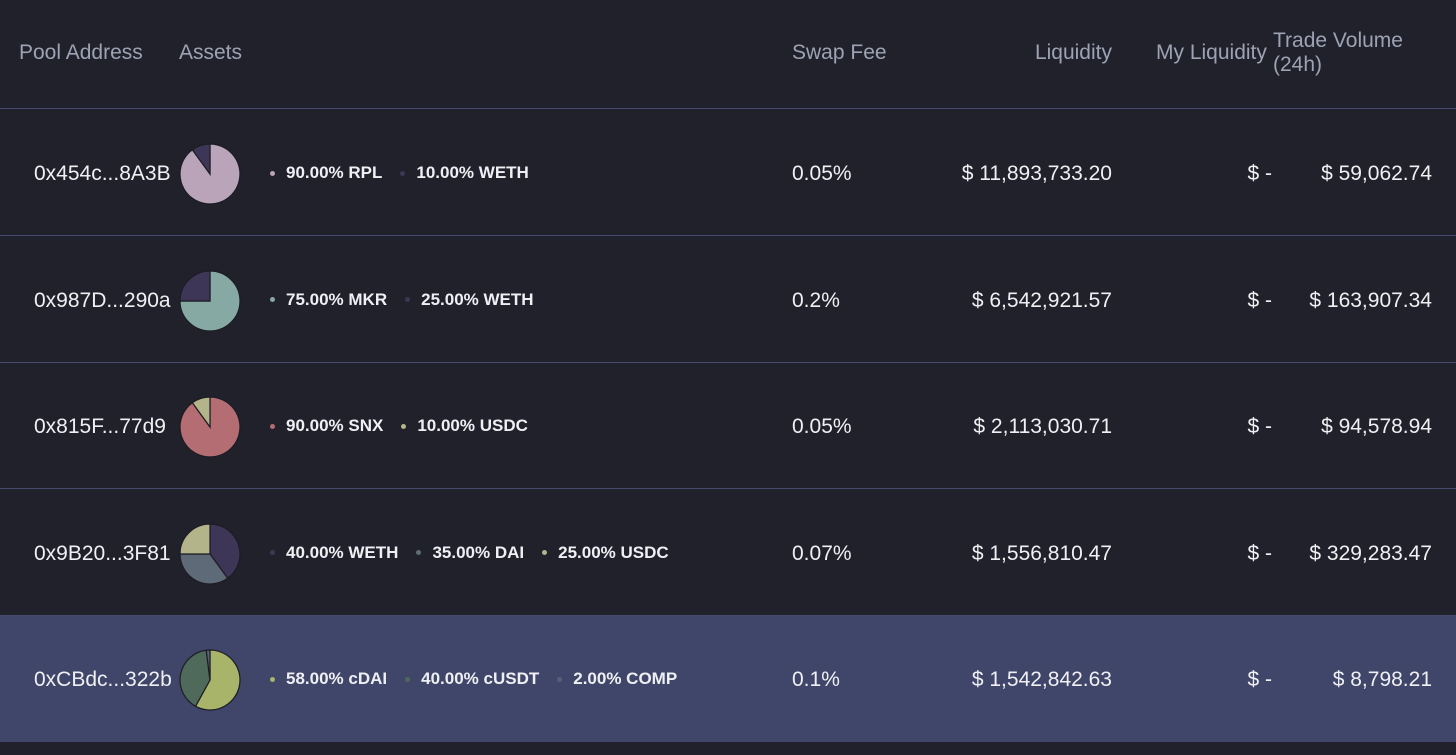  Describe the element at coordinates (839, 52) in the screenshot. I see `header-swap-fee: Swap Fee` at that location.